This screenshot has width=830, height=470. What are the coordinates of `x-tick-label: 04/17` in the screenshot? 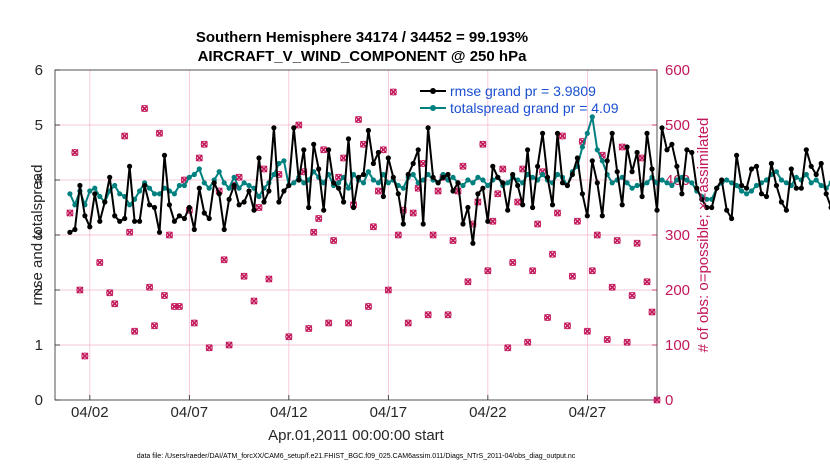 It's located at (389, 412).